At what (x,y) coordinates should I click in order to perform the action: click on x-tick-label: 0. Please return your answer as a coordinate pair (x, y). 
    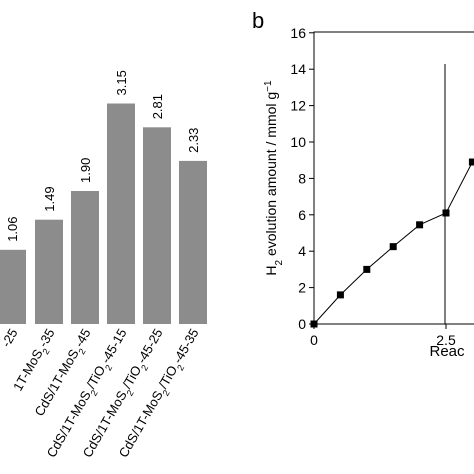
    Looking at the image, I should click on (314, 340).